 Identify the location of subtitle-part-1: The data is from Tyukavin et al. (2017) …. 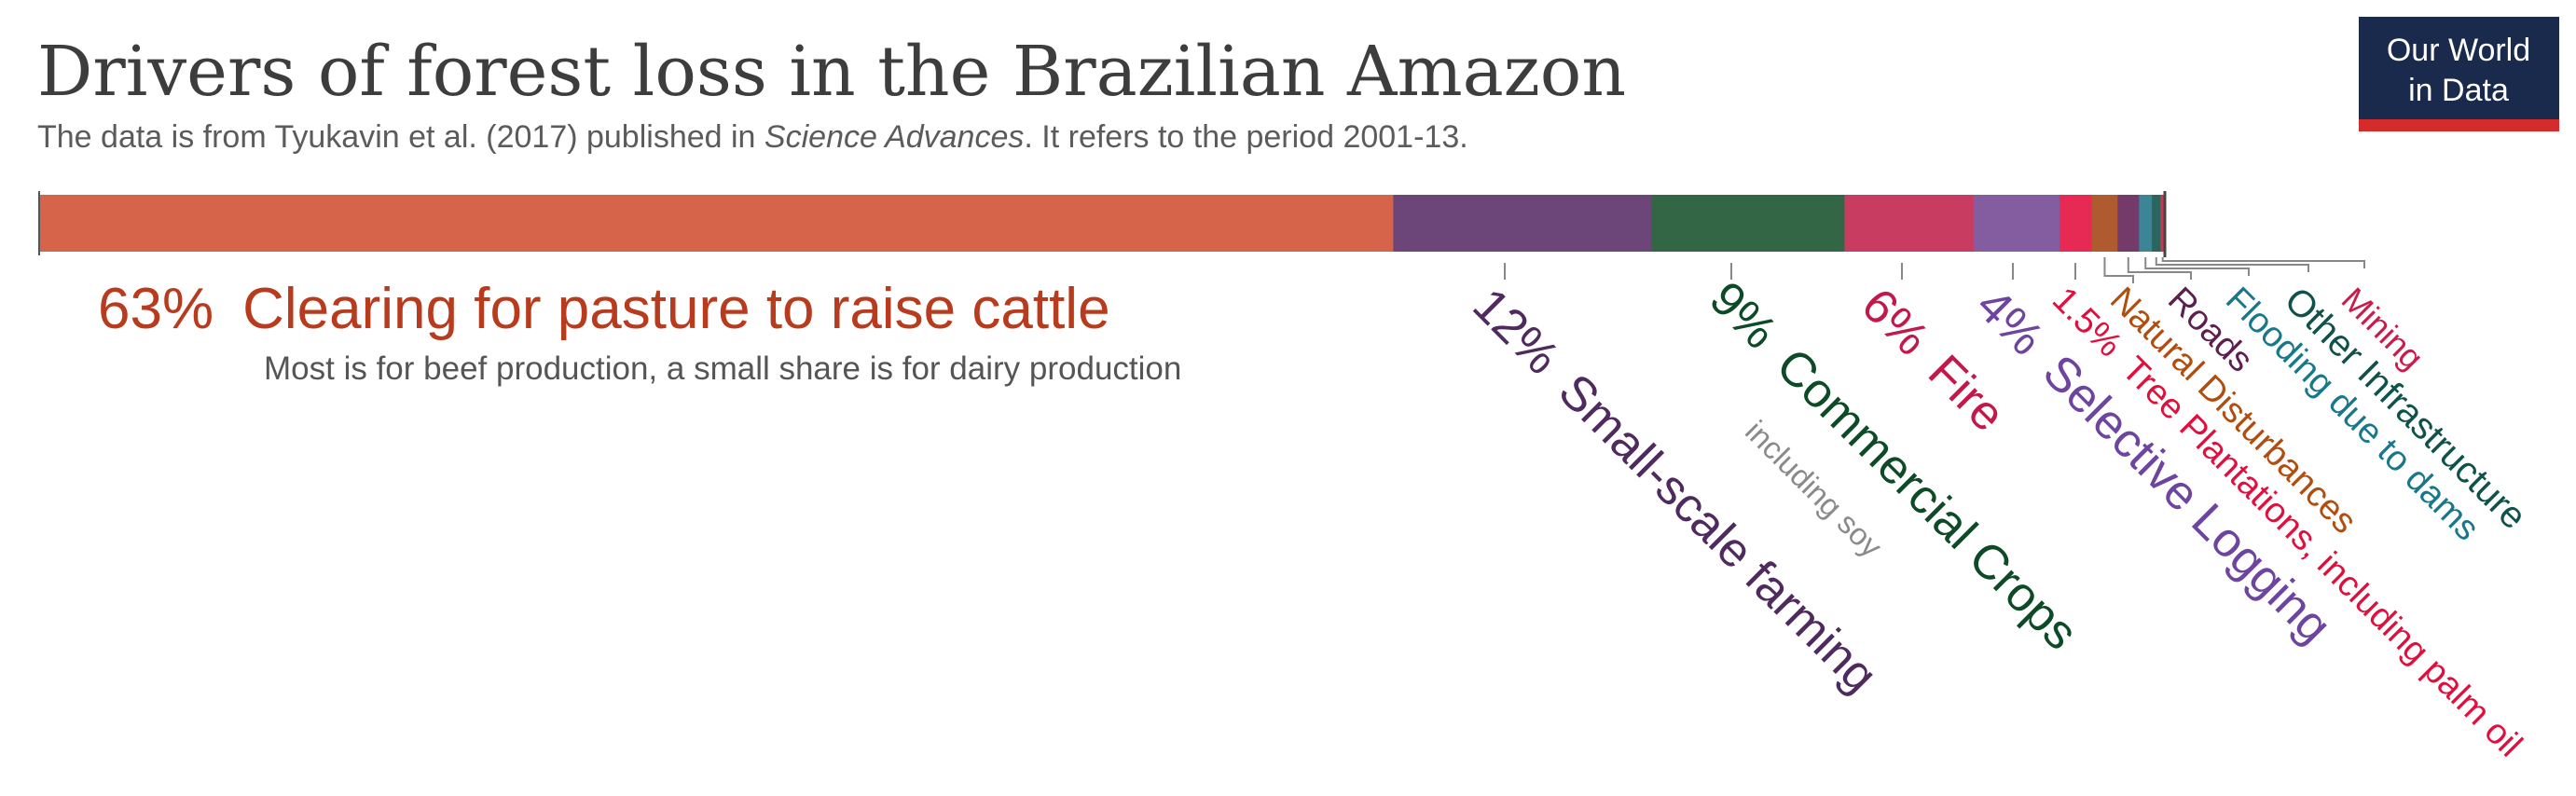
(401, 137).